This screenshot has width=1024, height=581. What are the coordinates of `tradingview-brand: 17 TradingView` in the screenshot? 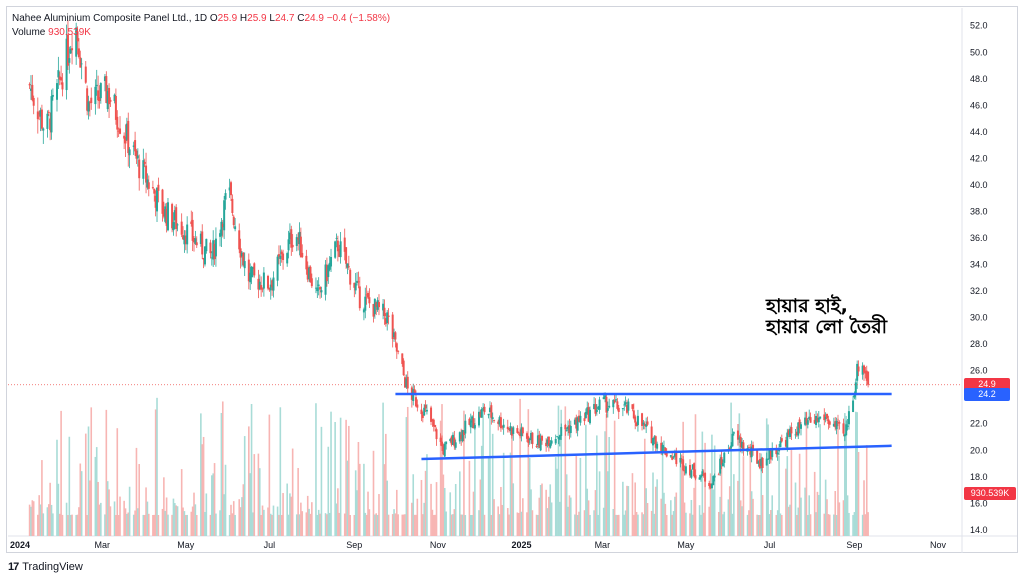 It's located at (45, 567).